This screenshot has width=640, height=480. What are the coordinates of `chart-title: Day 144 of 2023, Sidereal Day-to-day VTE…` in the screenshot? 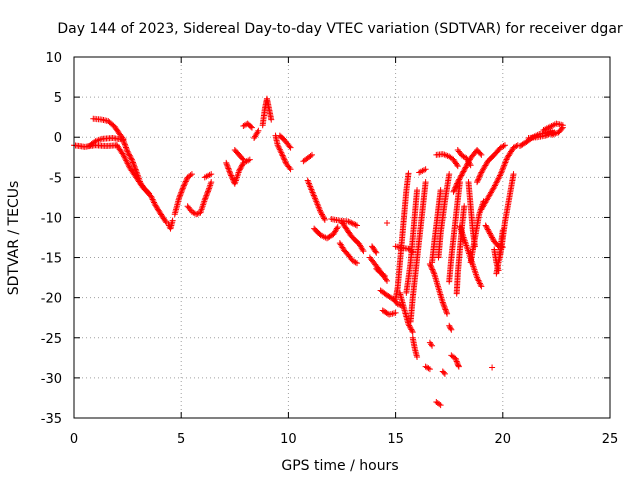 It's located at (340, 29).